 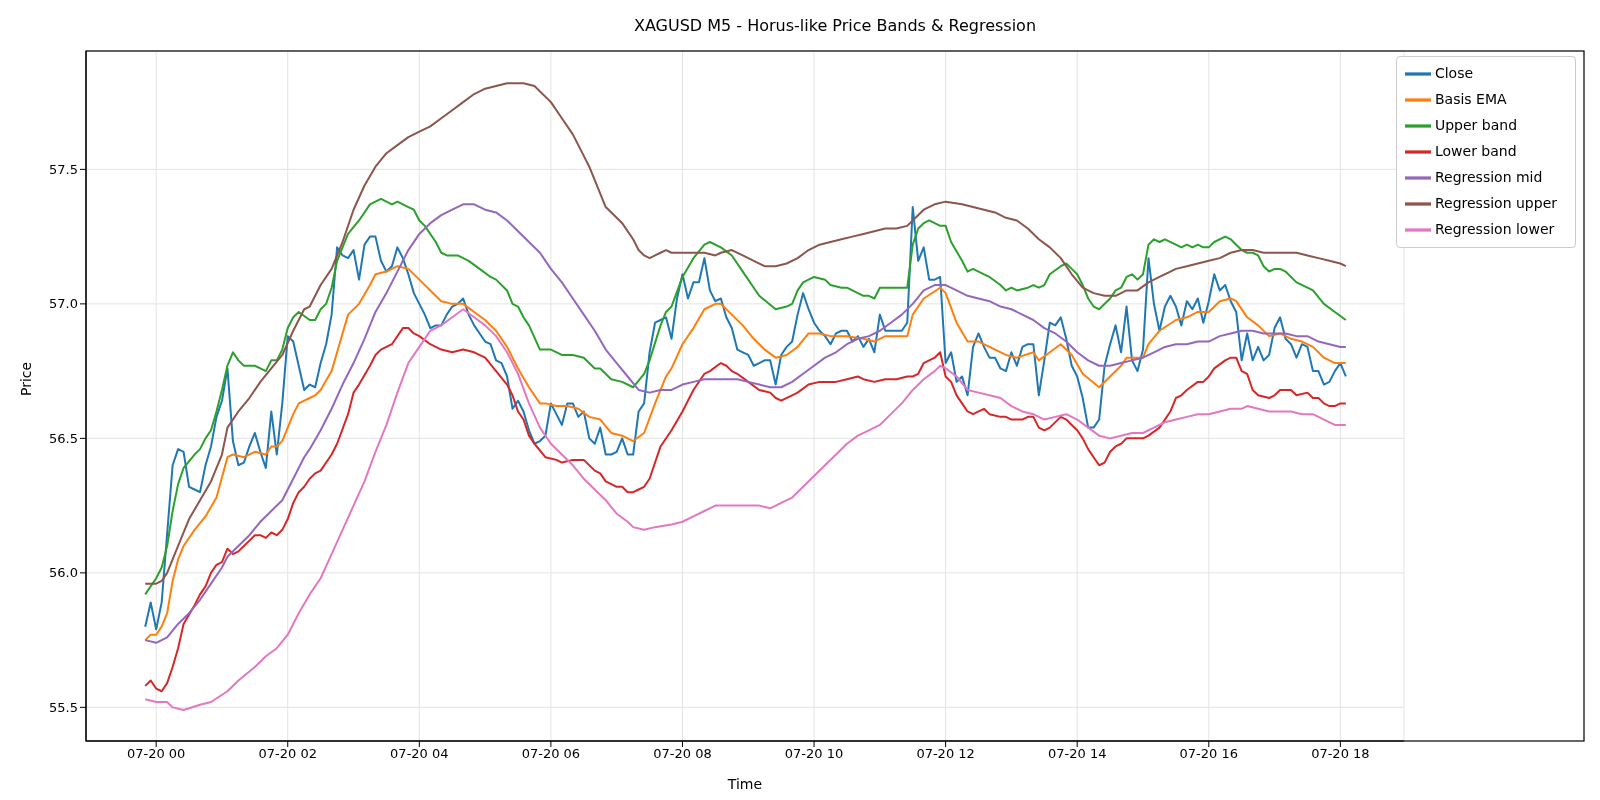 What do you see at coordinates (682, 754) in the screenshot?
I see `x-tick-label: 07-20 08` at bounding box center [682, 754].